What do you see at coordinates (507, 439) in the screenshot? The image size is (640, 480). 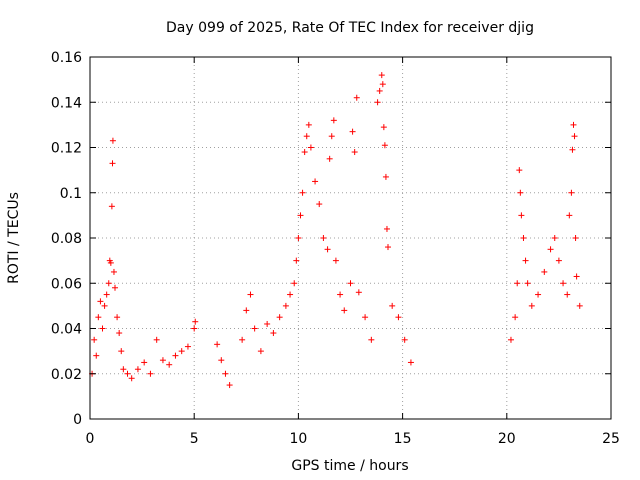 I see `x-tick-label: 20` at bounding box center [507, 439].